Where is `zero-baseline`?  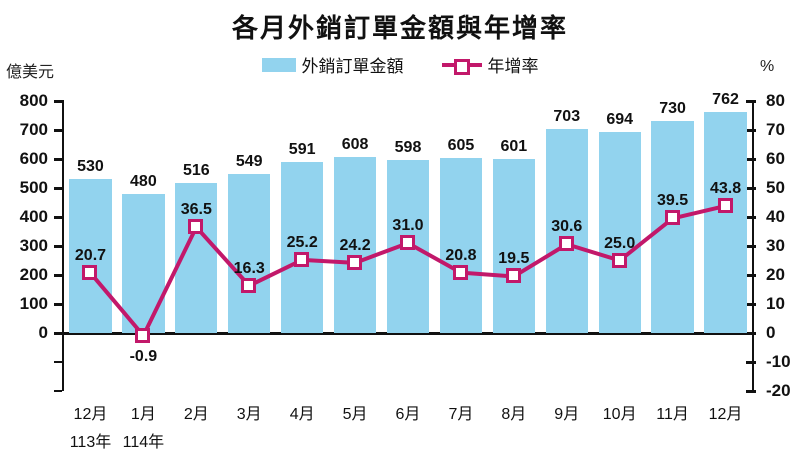 zero-baseline is located at coordinates (408, 333).